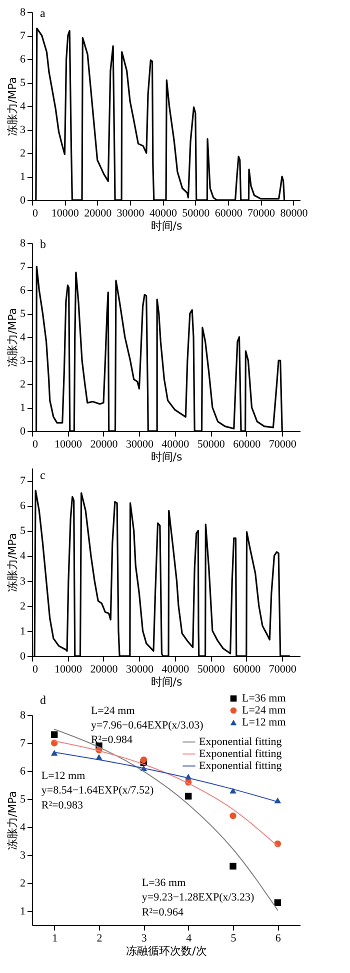 This screenshot has height=973, width=350. What do you see at coordinates (144, 938) in the screenshot?
I see `x-tick-label: 3` at bounding box center [144, 938].